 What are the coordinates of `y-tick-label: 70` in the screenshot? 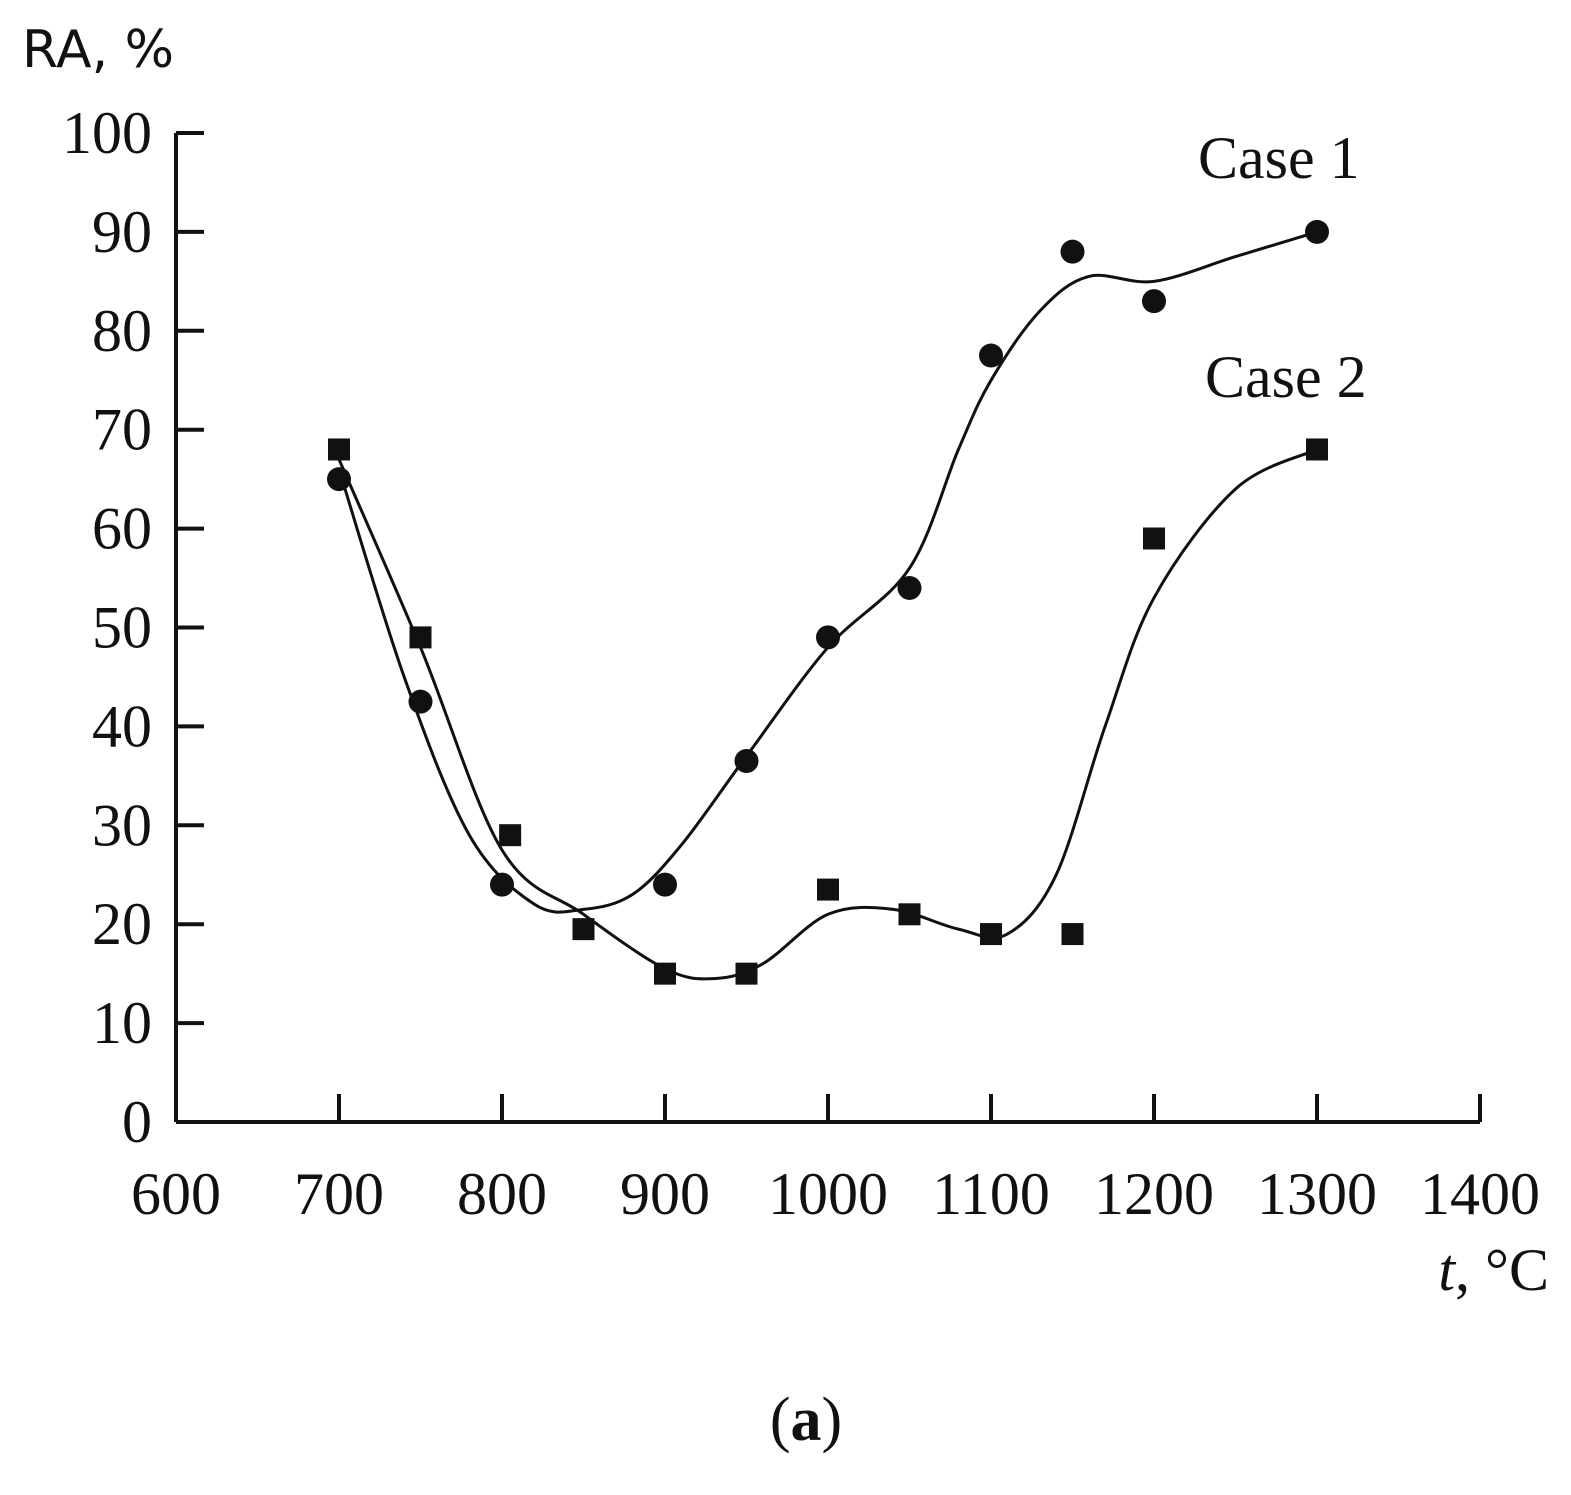 It's located at (122, 430).